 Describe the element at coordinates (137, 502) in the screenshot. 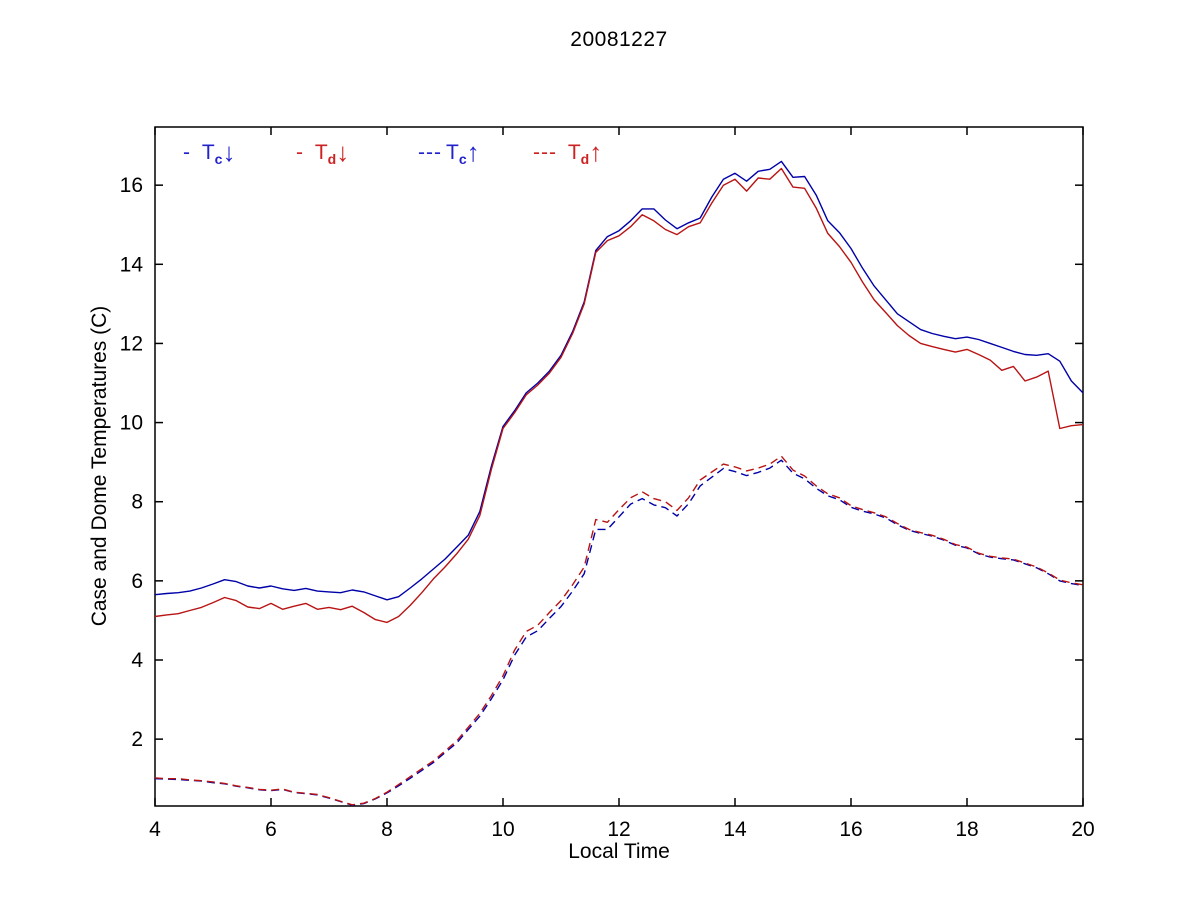

I see `y-tick-label: 8` at that location.